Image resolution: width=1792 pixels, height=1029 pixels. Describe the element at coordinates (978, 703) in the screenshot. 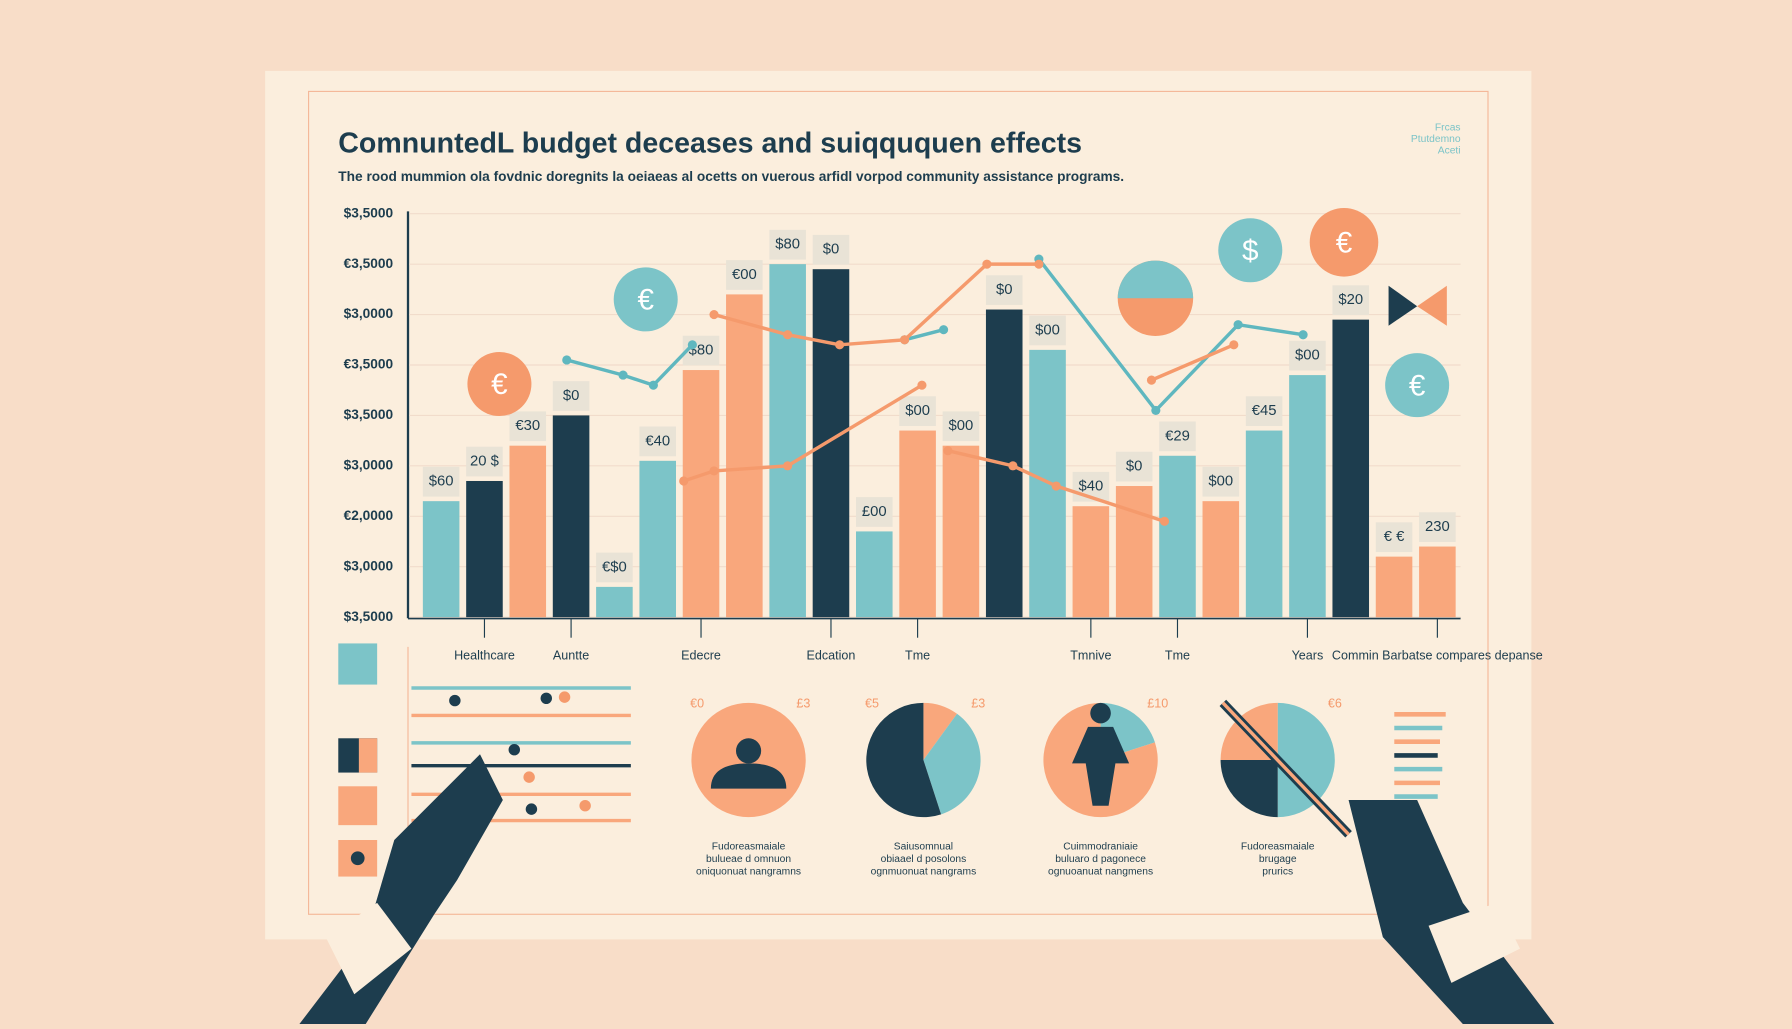

I see `pie-label: £3` at that location.